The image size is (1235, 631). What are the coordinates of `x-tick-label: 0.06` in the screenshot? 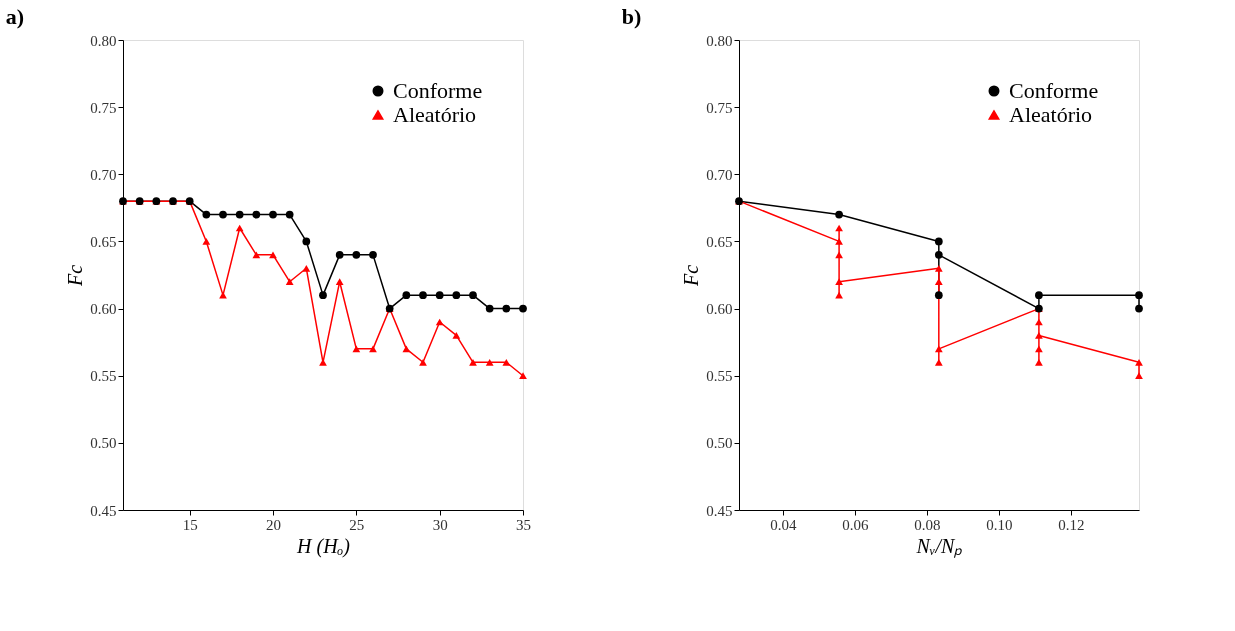 It's located at (856, 524).